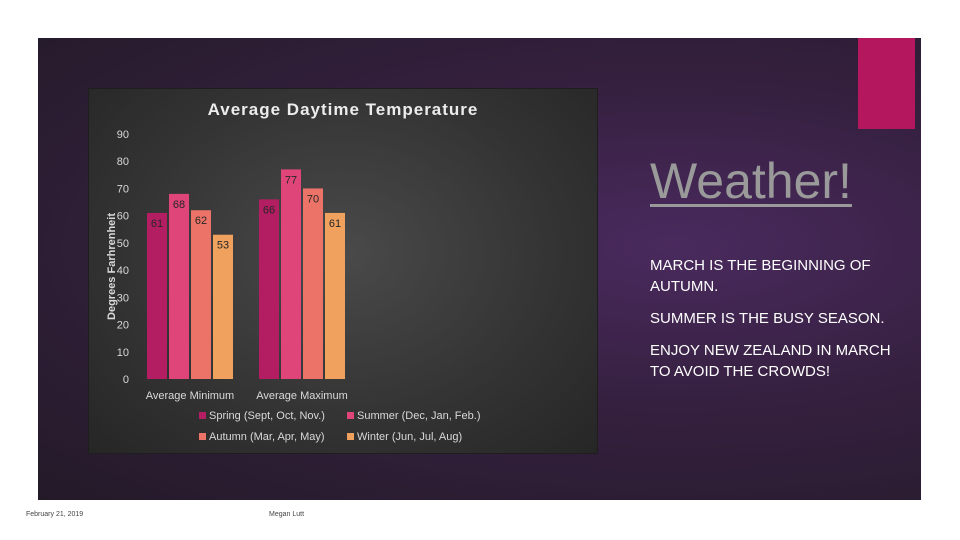 Image resolution: width=960 pixels, height=540 pixels. Describe the element at coordinates (886, 83) in the screenshot. I see `accent-tab` at that location.